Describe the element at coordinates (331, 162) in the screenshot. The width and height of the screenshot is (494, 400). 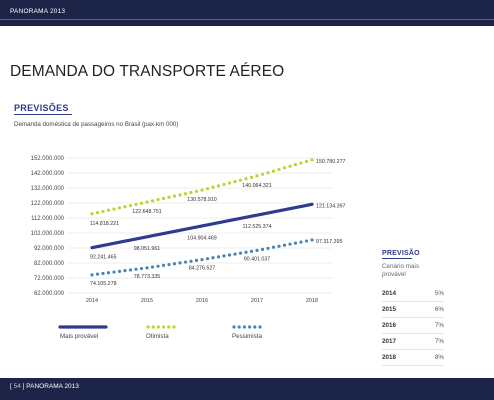
I see `data-label: 150.780.277` at that location.